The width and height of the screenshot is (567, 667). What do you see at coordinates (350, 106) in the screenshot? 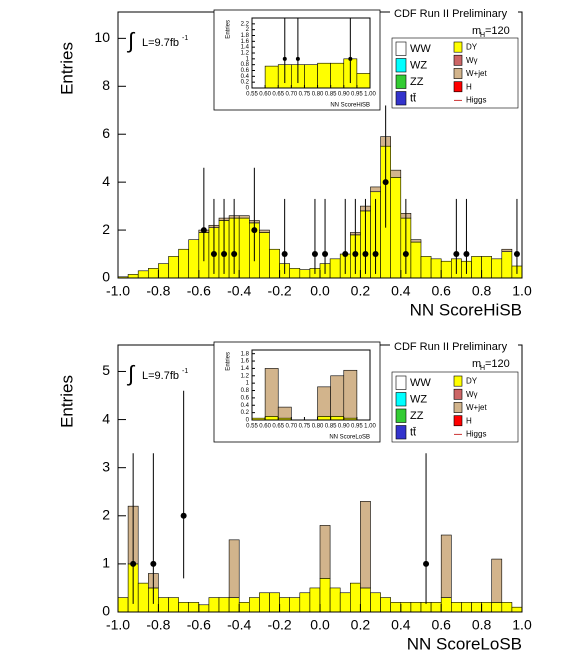
I see `x-axis-label: NN ScoreHiSB` at bounding box center [350, 106].